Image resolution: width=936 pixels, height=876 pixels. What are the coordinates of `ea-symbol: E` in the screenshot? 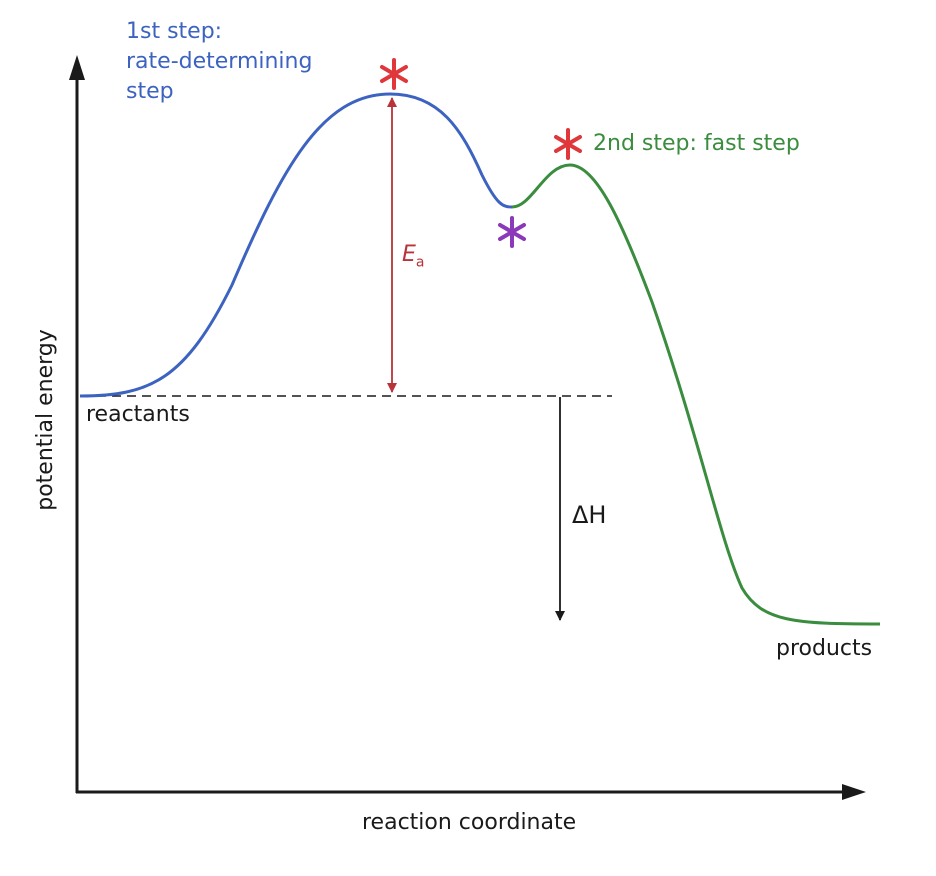 It's located at (409, 254).